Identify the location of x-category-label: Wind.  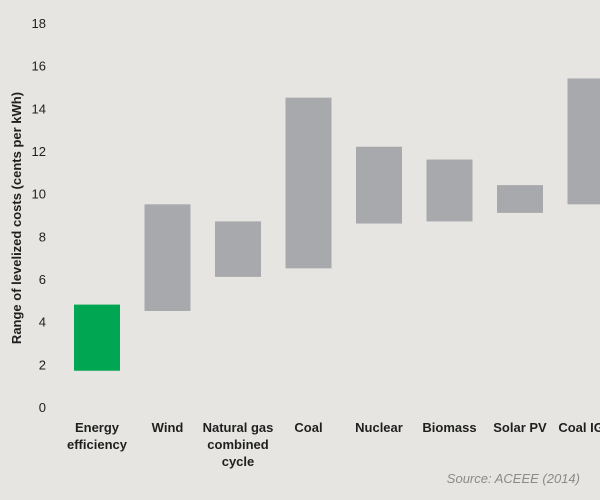
(168, 427).